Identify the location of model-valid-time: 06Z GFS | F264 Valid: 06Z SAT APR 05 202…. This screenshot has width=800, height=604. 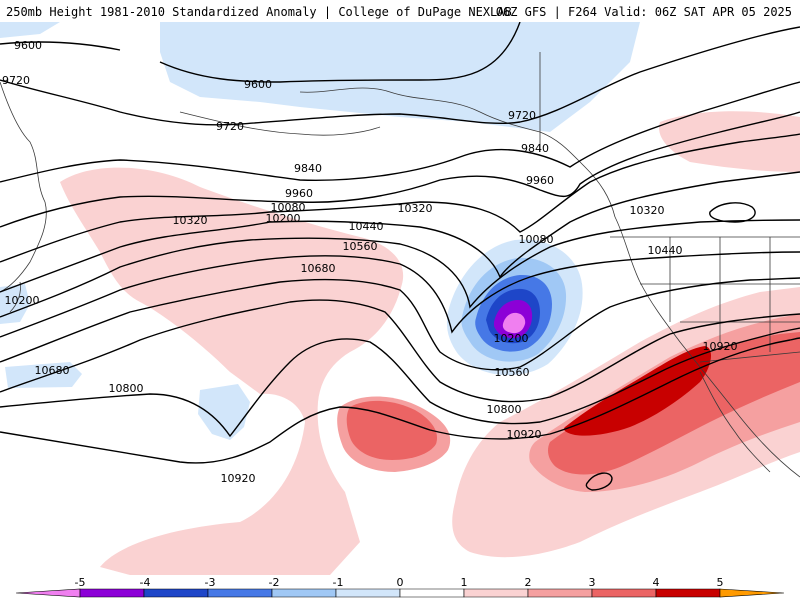
(643, 12).